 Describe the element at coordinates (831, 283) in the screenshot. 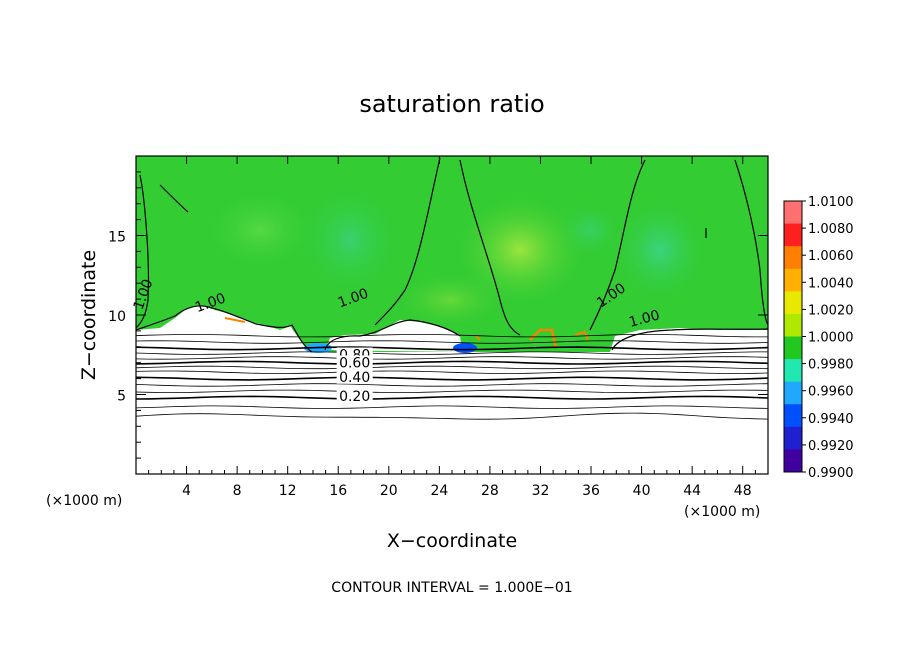

I see `colorbar-label: 1.0040` at that location.